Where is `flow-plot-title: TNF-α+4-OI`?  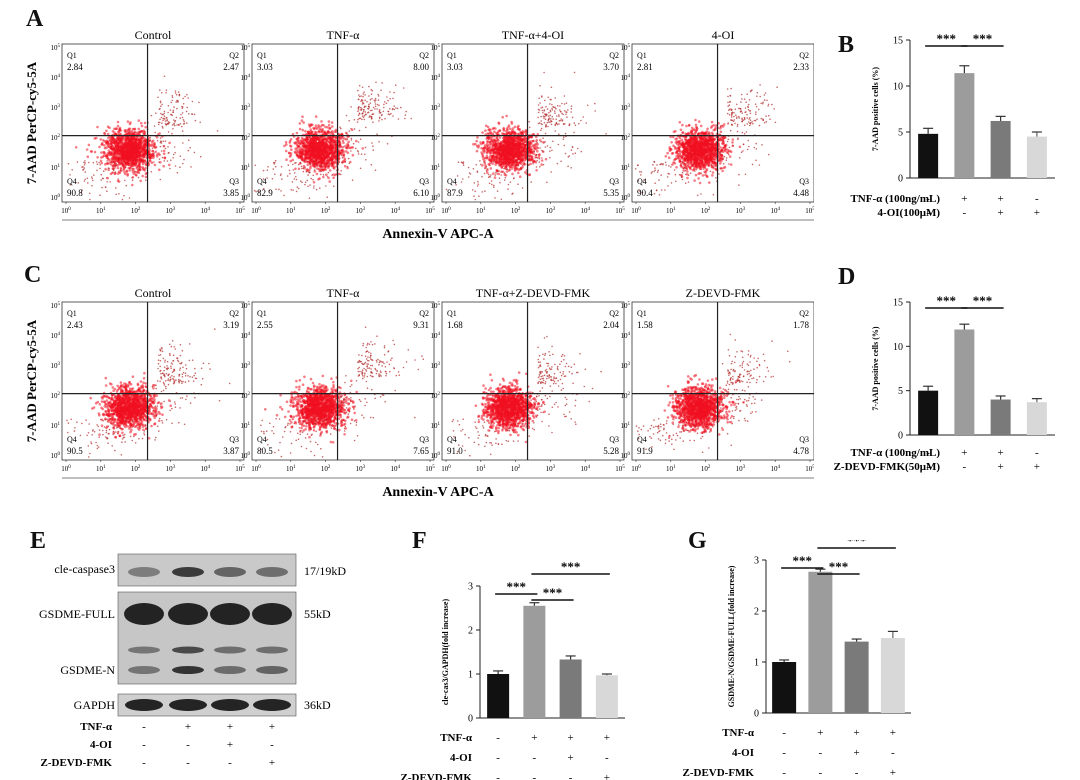
flow-plot-title: TNF-α+4-OI is located at coordinates (533, 35).